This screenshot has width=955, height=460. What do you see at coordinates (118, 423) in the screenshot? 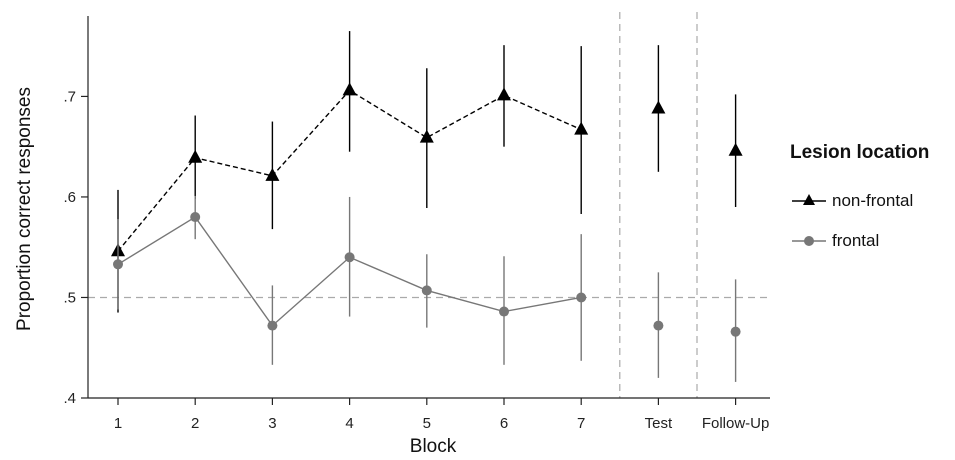
I see `x-tick-label: 1` at bounding box center [118, 423].